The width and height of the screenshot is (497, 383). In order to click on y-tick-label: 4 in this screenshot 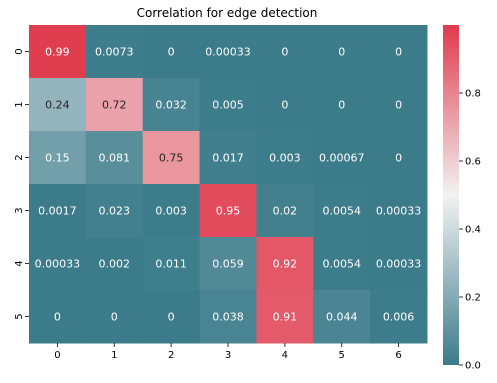, I will do `click(19, 263)`.